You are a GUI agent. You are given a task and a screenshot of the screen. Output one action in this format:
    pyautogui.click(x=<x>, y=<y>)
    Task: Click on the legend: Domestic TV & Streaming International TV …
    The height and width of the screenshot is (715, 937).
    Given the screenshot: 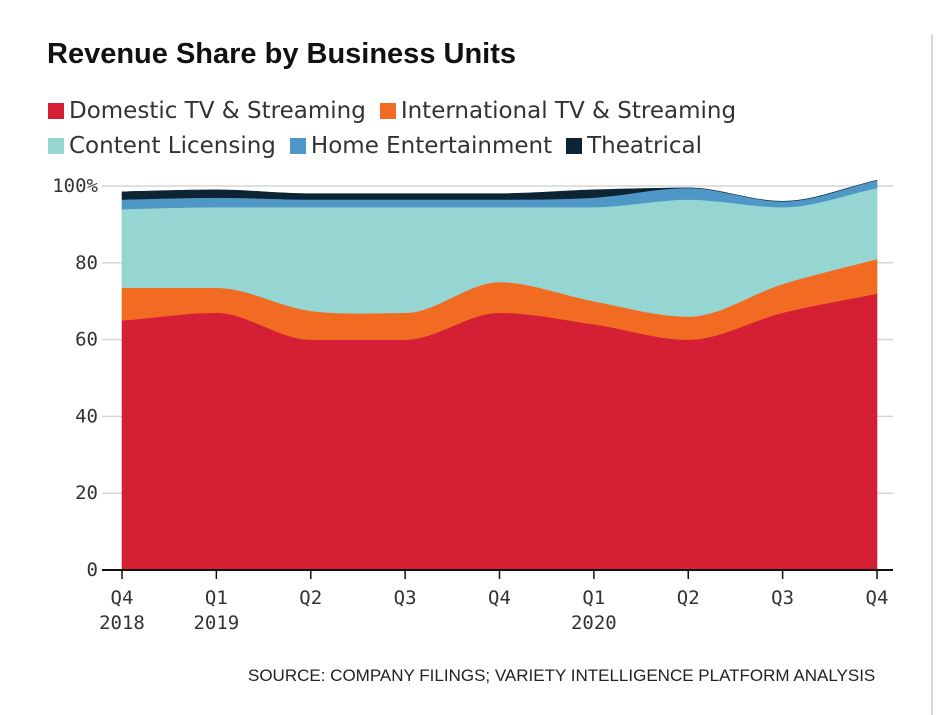 What is the action you would take?
    pyautogui.click(x=468, y=129)
    